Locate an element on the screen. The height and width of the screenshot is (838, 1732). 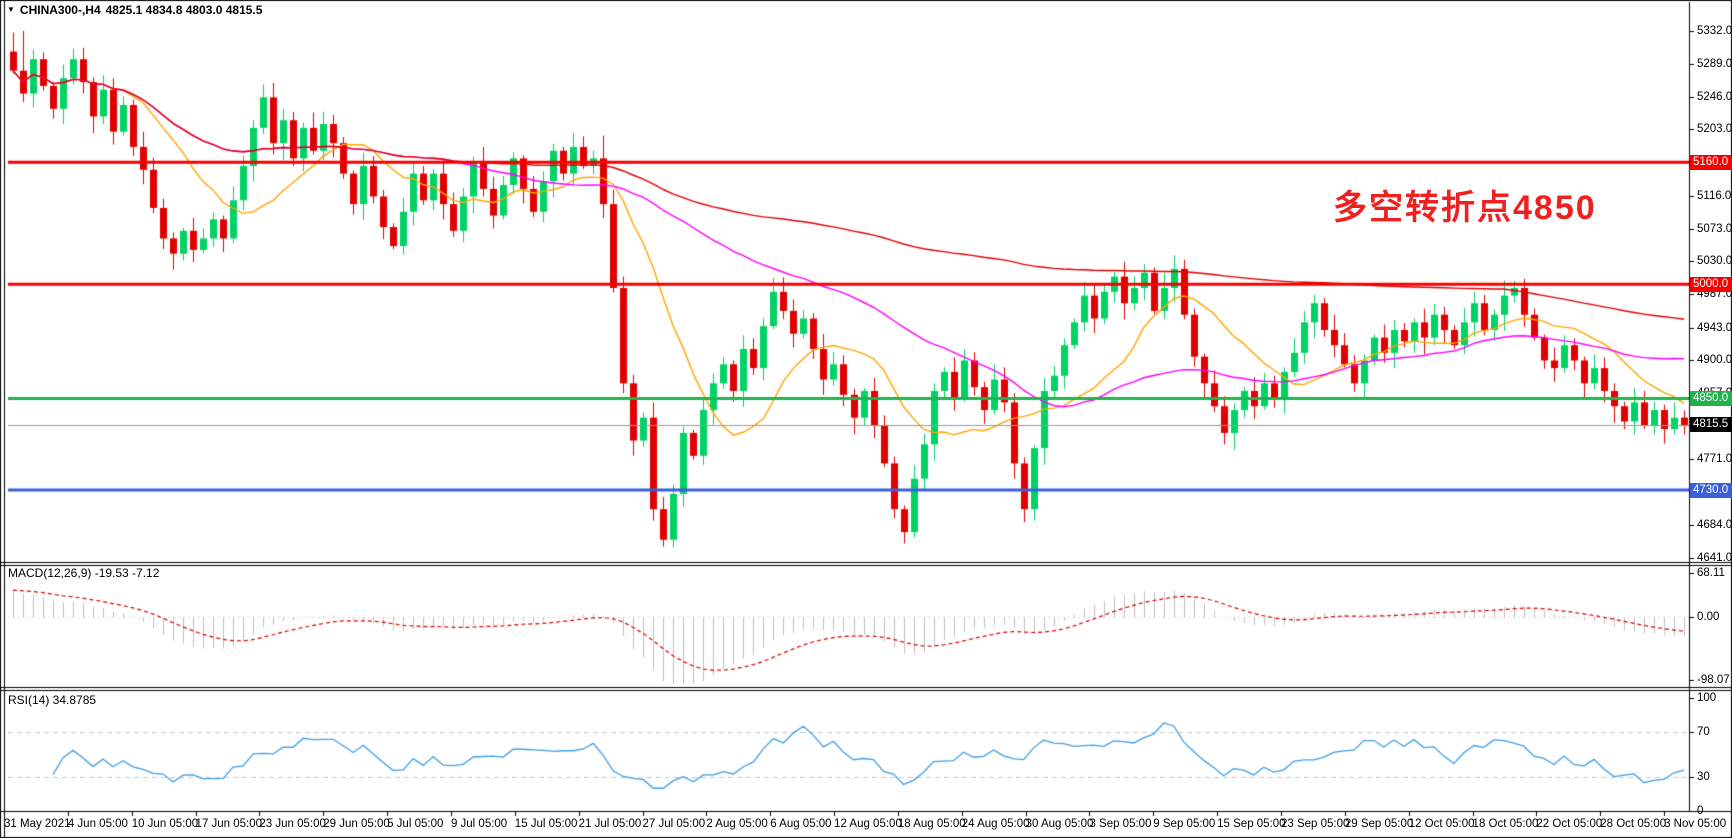
time-axis-label: 3 Nov 05:00 is located at coordinates (1695, 824).